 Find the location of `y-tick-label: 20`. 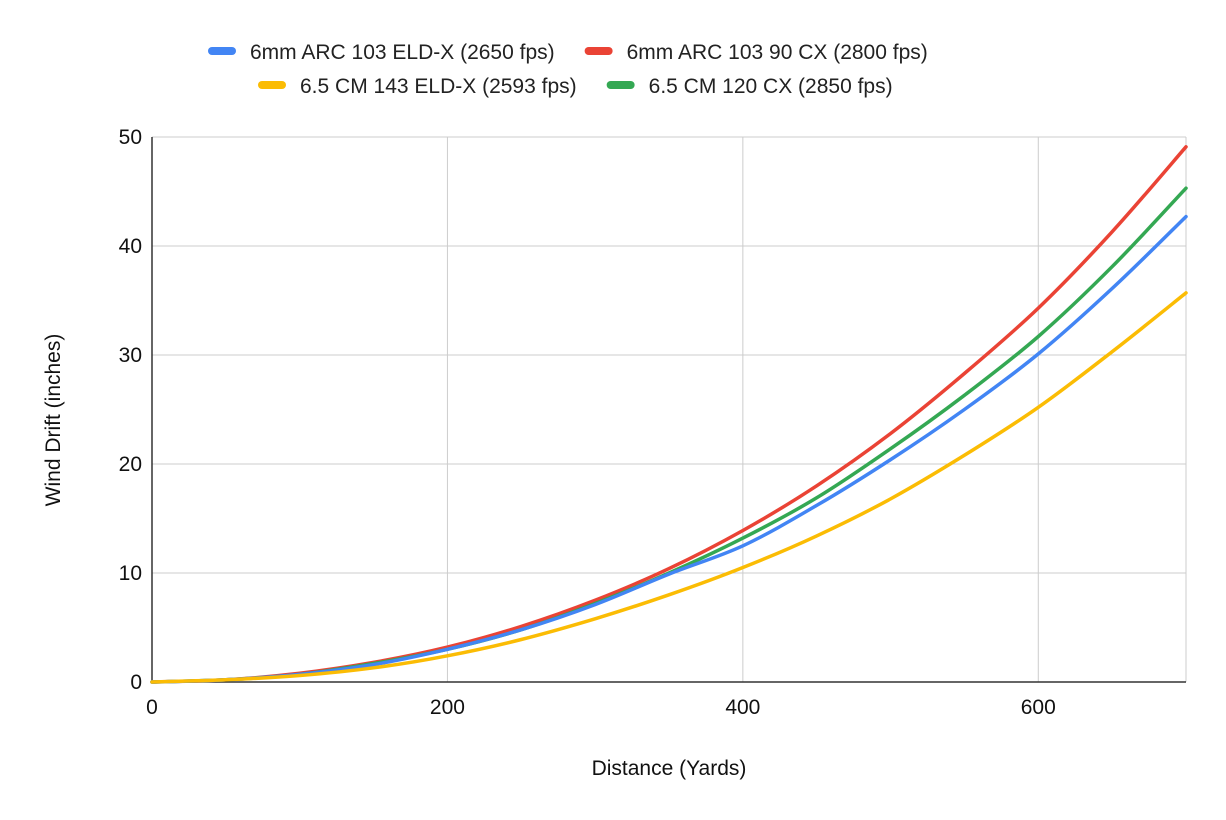

y-tick-label: 20 is located at coordinates (130, 464).